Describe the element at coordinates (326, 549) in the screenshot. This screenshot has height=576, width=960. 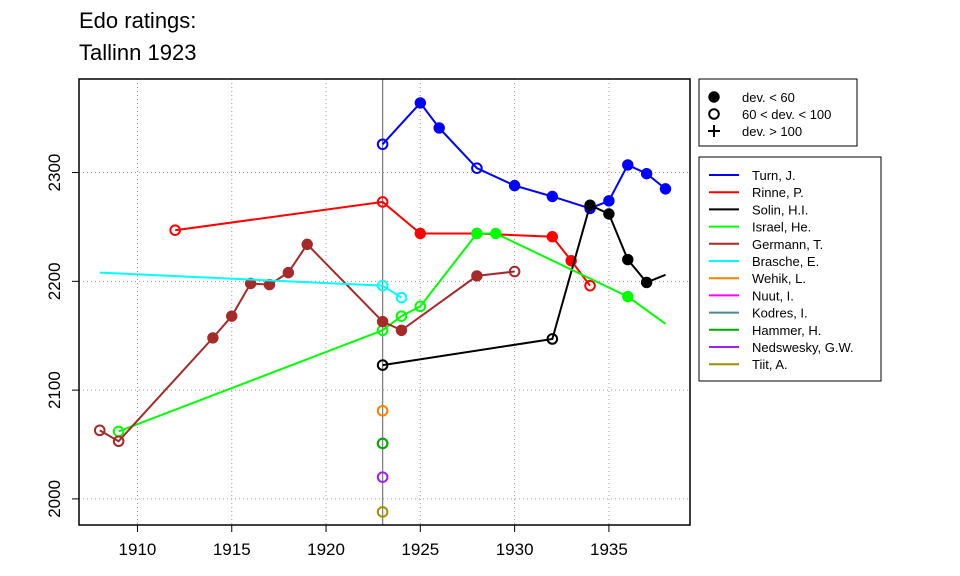
I see `x-tick-label: 1920` at that location.